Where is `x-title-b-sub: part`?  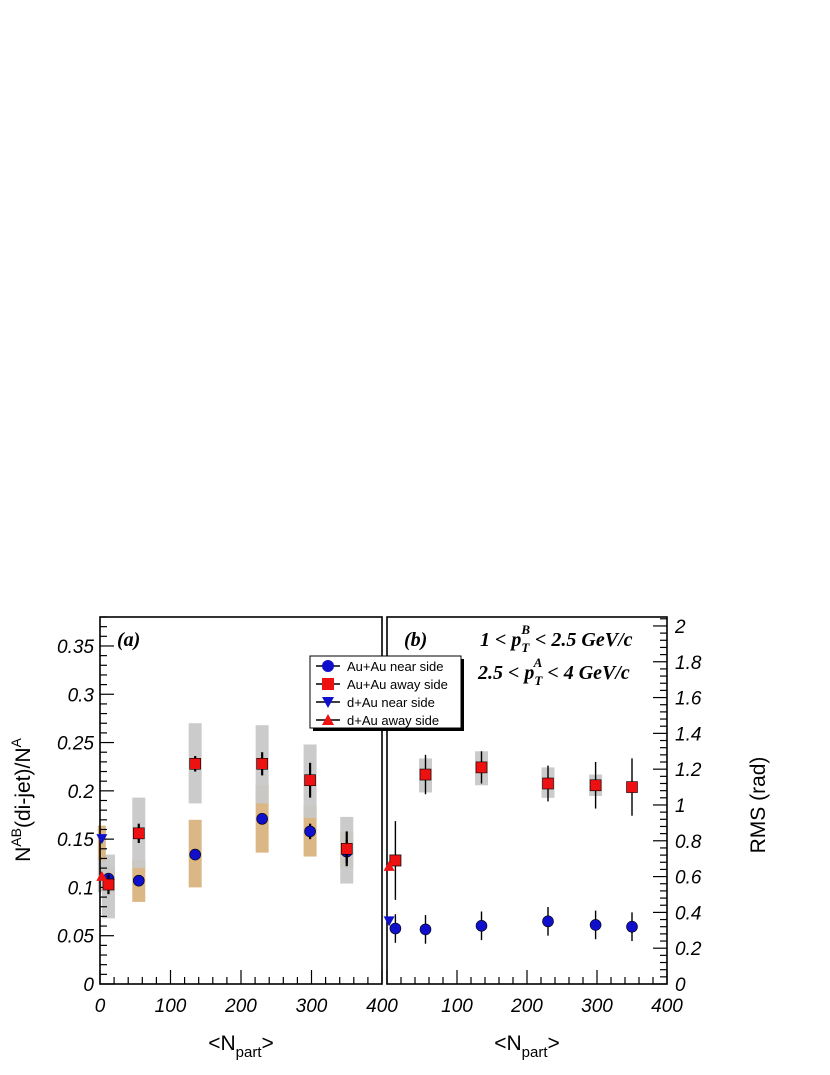
x-title-b-sub: part is located at coordinates (535, 1052).